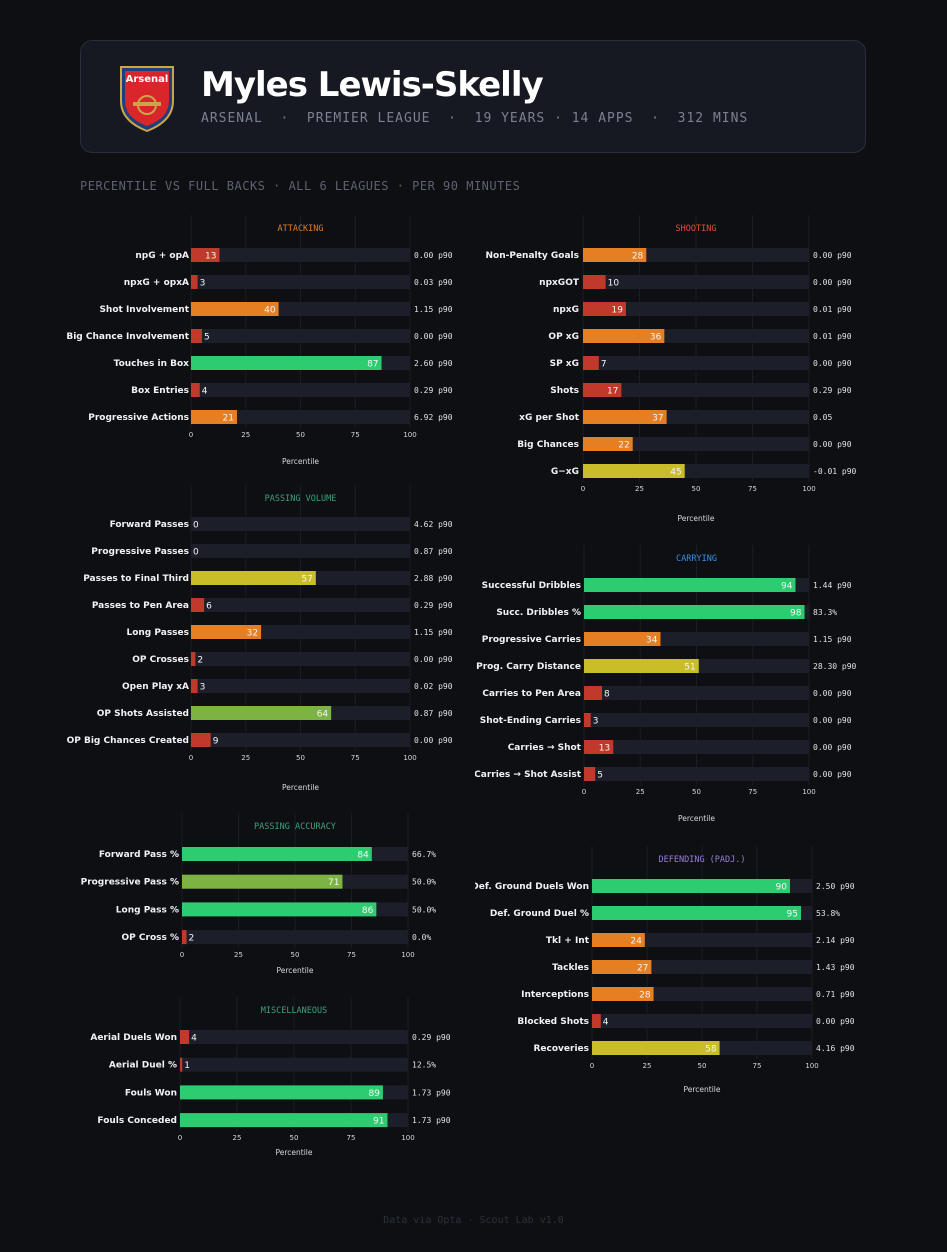 The image size is (947, 1252). I want to click on percentile-value: 24, so click(636, 942).